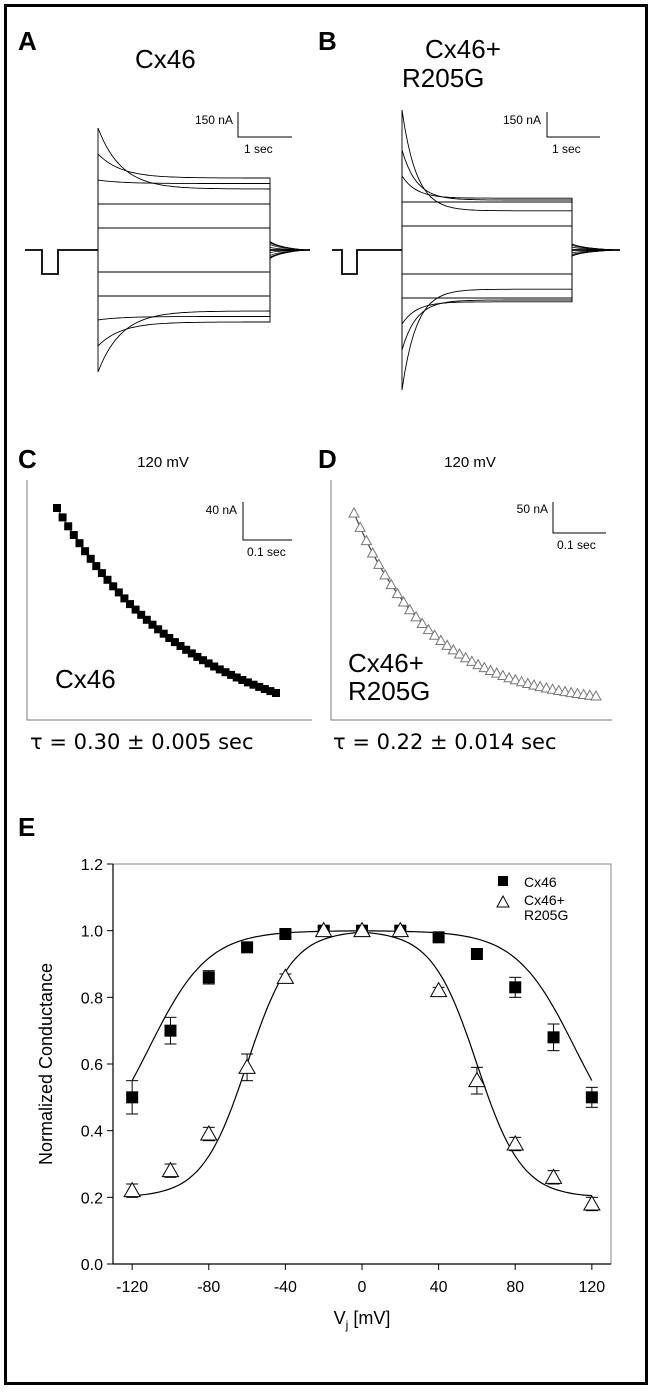 The height and width of the screenshot is (1395, 658). Describe the element at coordinates (163, 462) in the screenshot. I see `panel-c-voltage: 120 mV` at that location.